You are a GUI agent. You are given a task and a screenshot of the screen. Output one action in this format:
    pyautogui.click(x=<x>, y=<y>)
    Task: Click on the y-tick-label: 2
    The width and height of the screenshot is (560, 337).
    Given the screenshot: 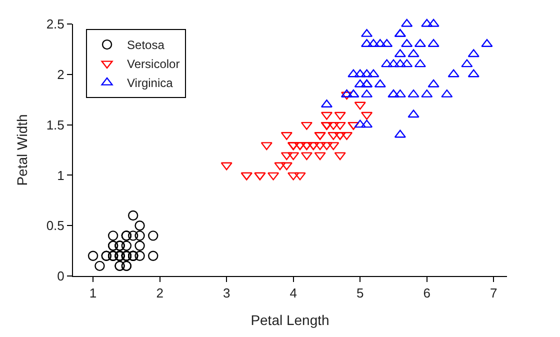 What is the action you would take?
    pyautogui.click(x=60, y=74)
    